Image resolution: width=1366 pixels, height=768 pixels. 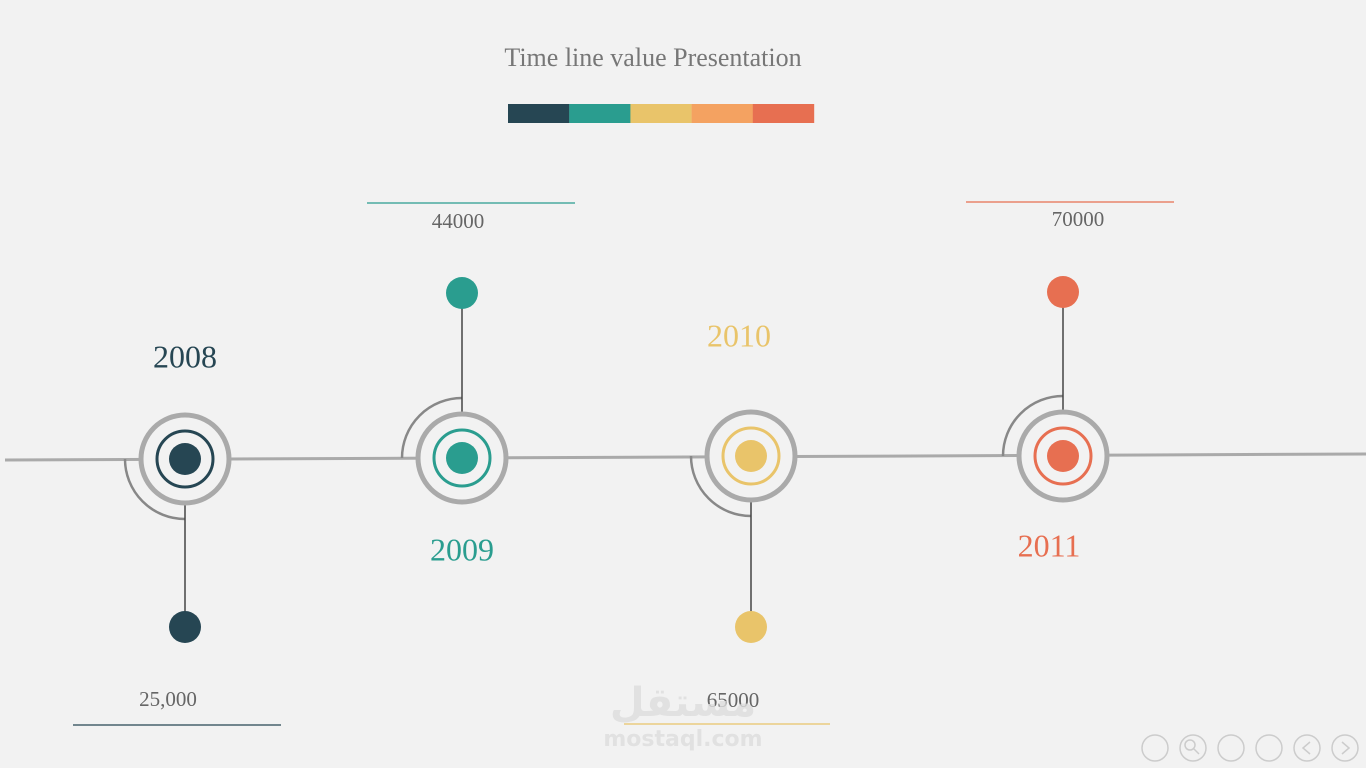 What do you see at coordinates (683, 703) in the screenshot?
I see `watermark-logo: مستقل` at bounding box center [683, 703].